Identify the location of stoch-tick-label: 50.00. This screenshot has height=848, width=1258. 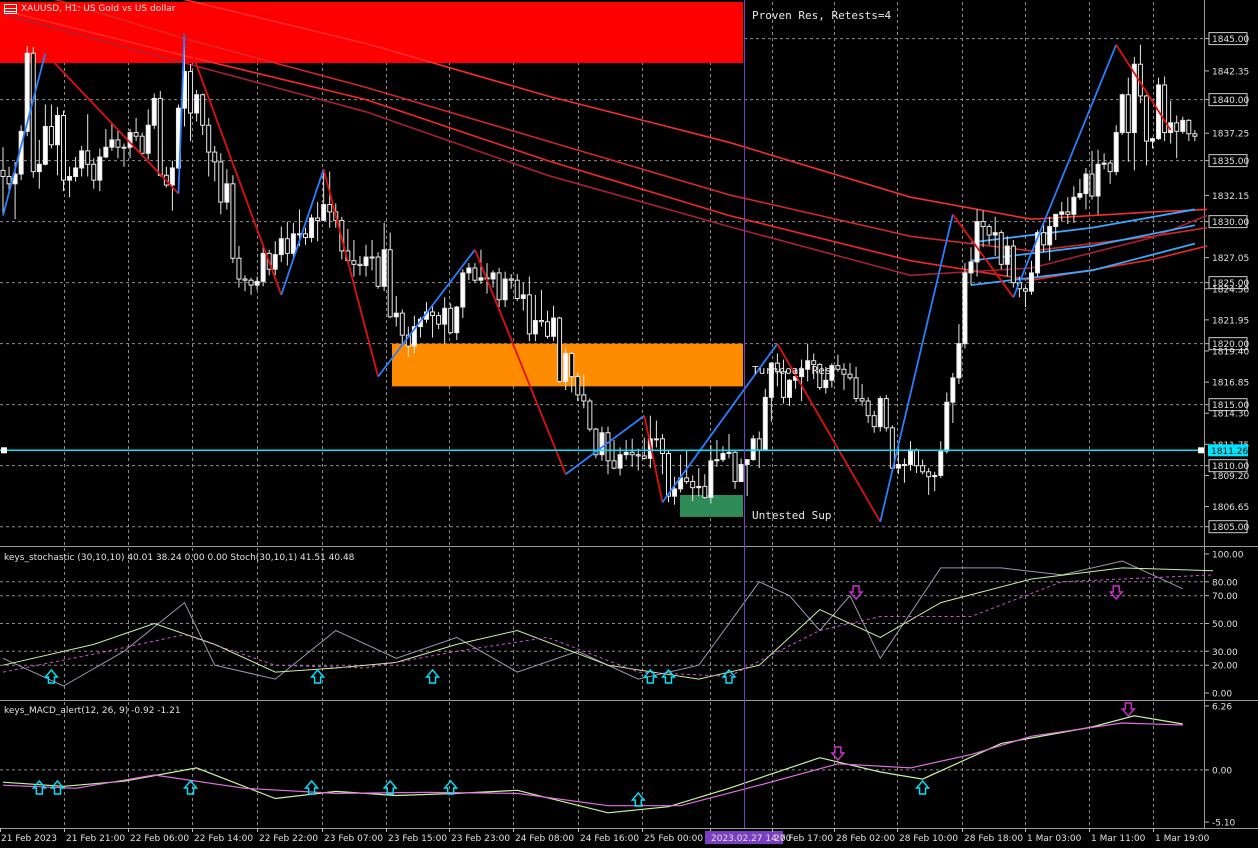
(1225, 625).